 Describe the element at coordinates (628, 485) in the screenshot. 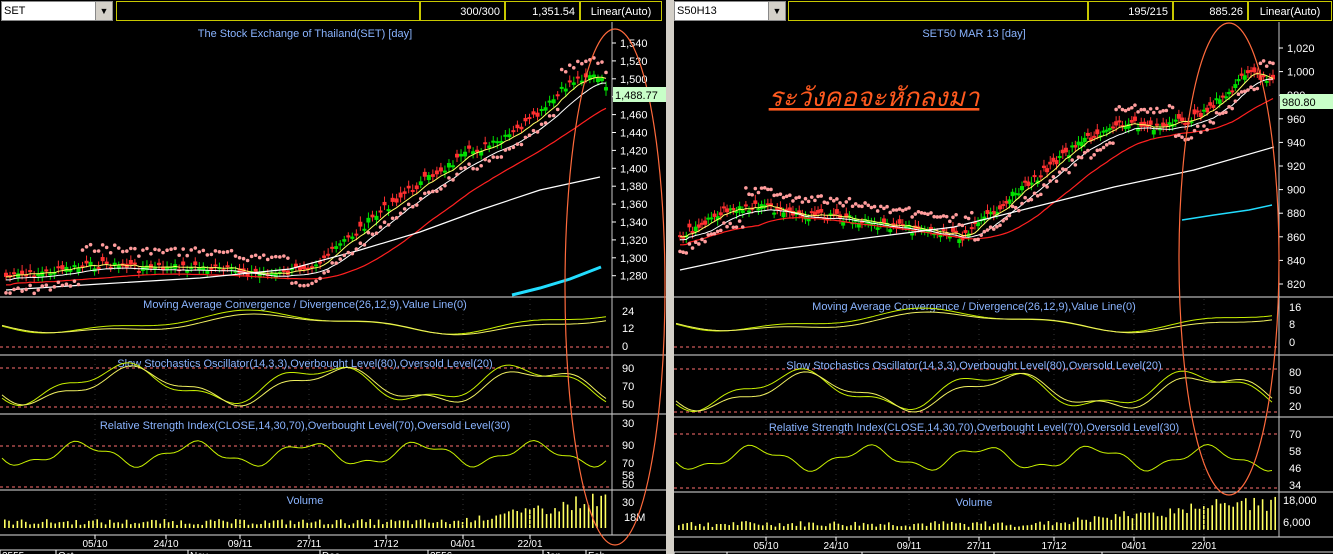

I see `rsi-tick-label: 50` at that location.